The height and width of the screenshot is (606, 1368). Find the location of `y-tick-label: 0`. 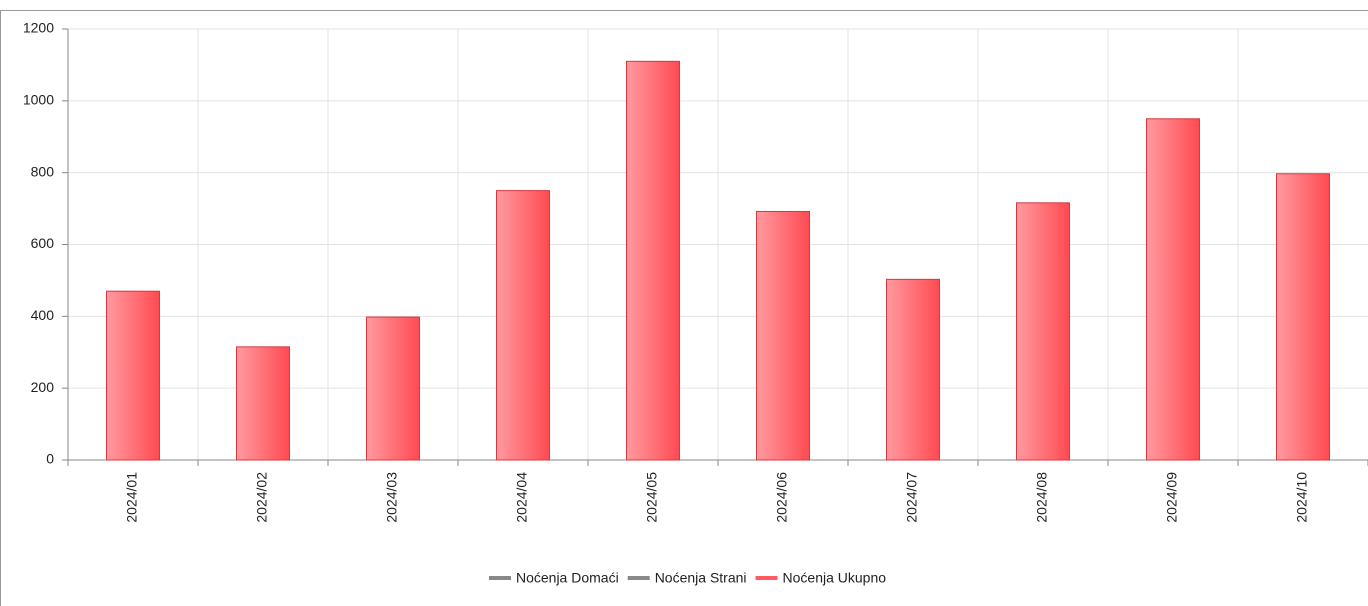

y-tick-label: 0 is located at coordinates (50, 459).